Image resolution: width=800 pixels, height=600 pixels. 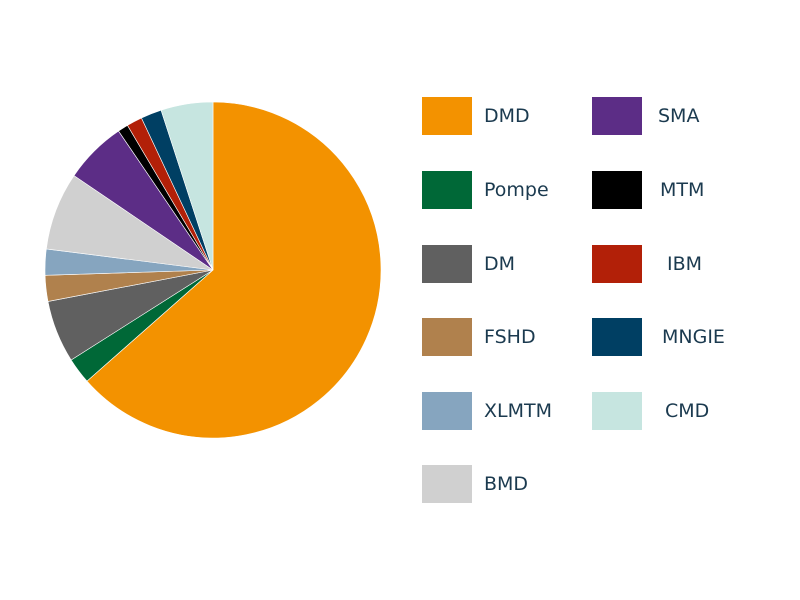 What do you see at coordinates (518, 411) in the screenshot?
I see `legend-label: XLMTM` at bounding box center [518, 411].